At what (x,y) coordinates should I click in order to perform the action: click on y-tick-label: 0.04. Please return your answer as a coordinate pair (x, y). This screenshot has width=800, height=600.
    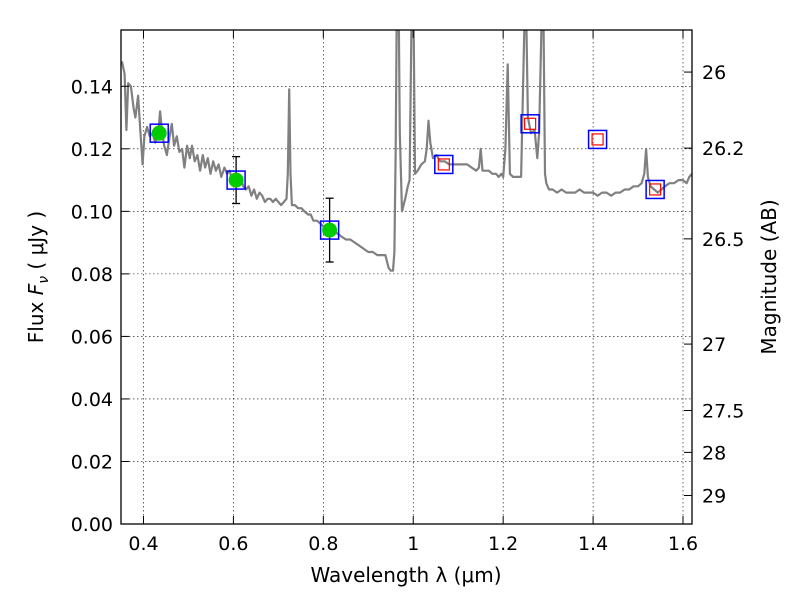
    Looking at the image, I should click on (92, 400).